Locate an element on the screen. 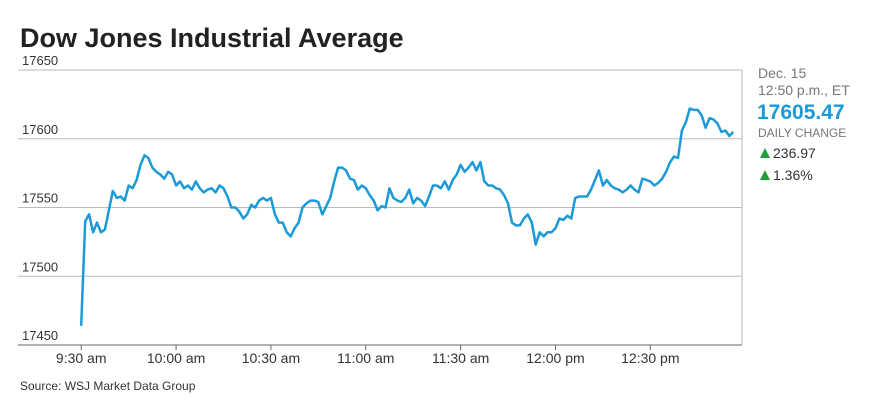 This screenshot has height=409, width=884. time: 12:50 p.m., ET is located at coordinates (804, 90).